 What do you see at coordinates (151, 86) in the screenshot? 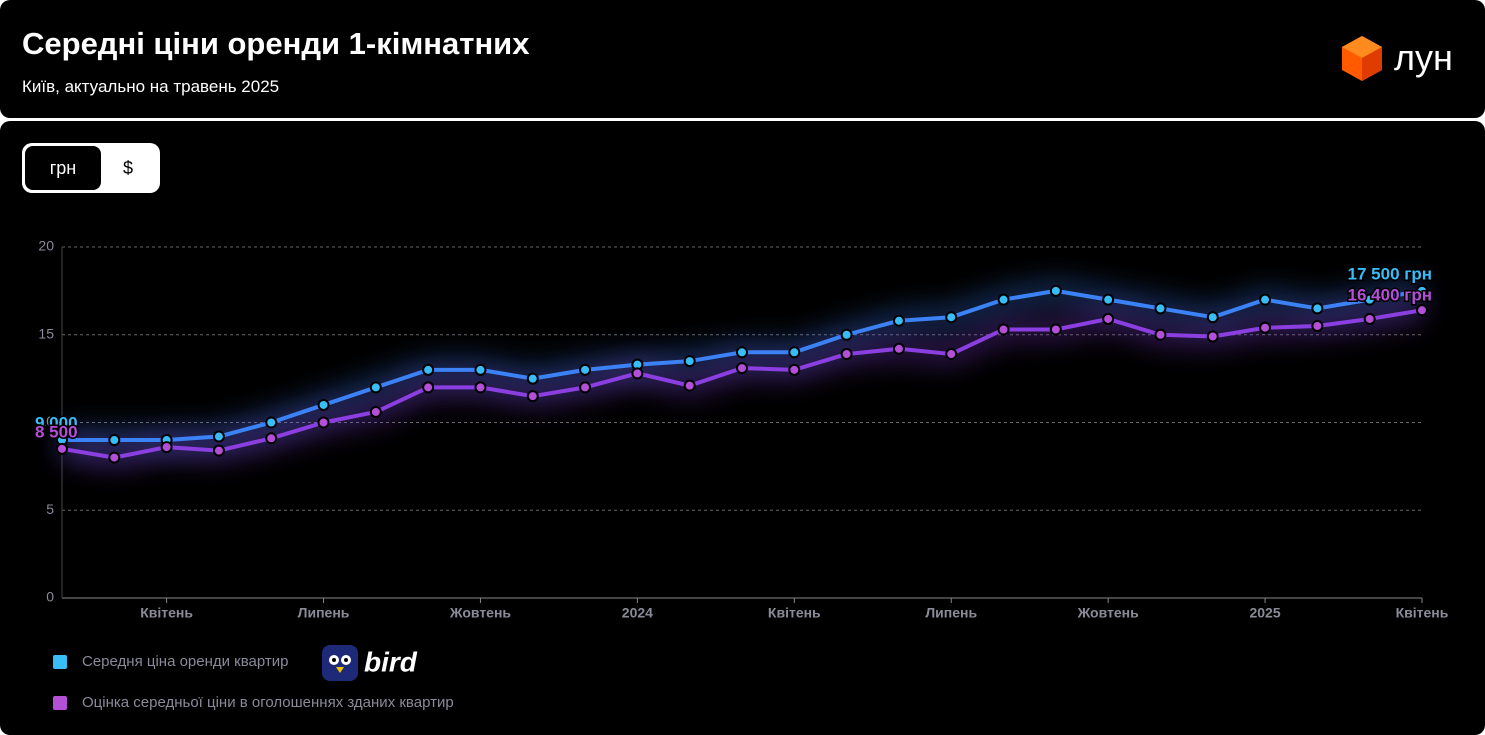
I see `subtitle: Київ, актуально на травень 2025` at bounding box center [151, 86].